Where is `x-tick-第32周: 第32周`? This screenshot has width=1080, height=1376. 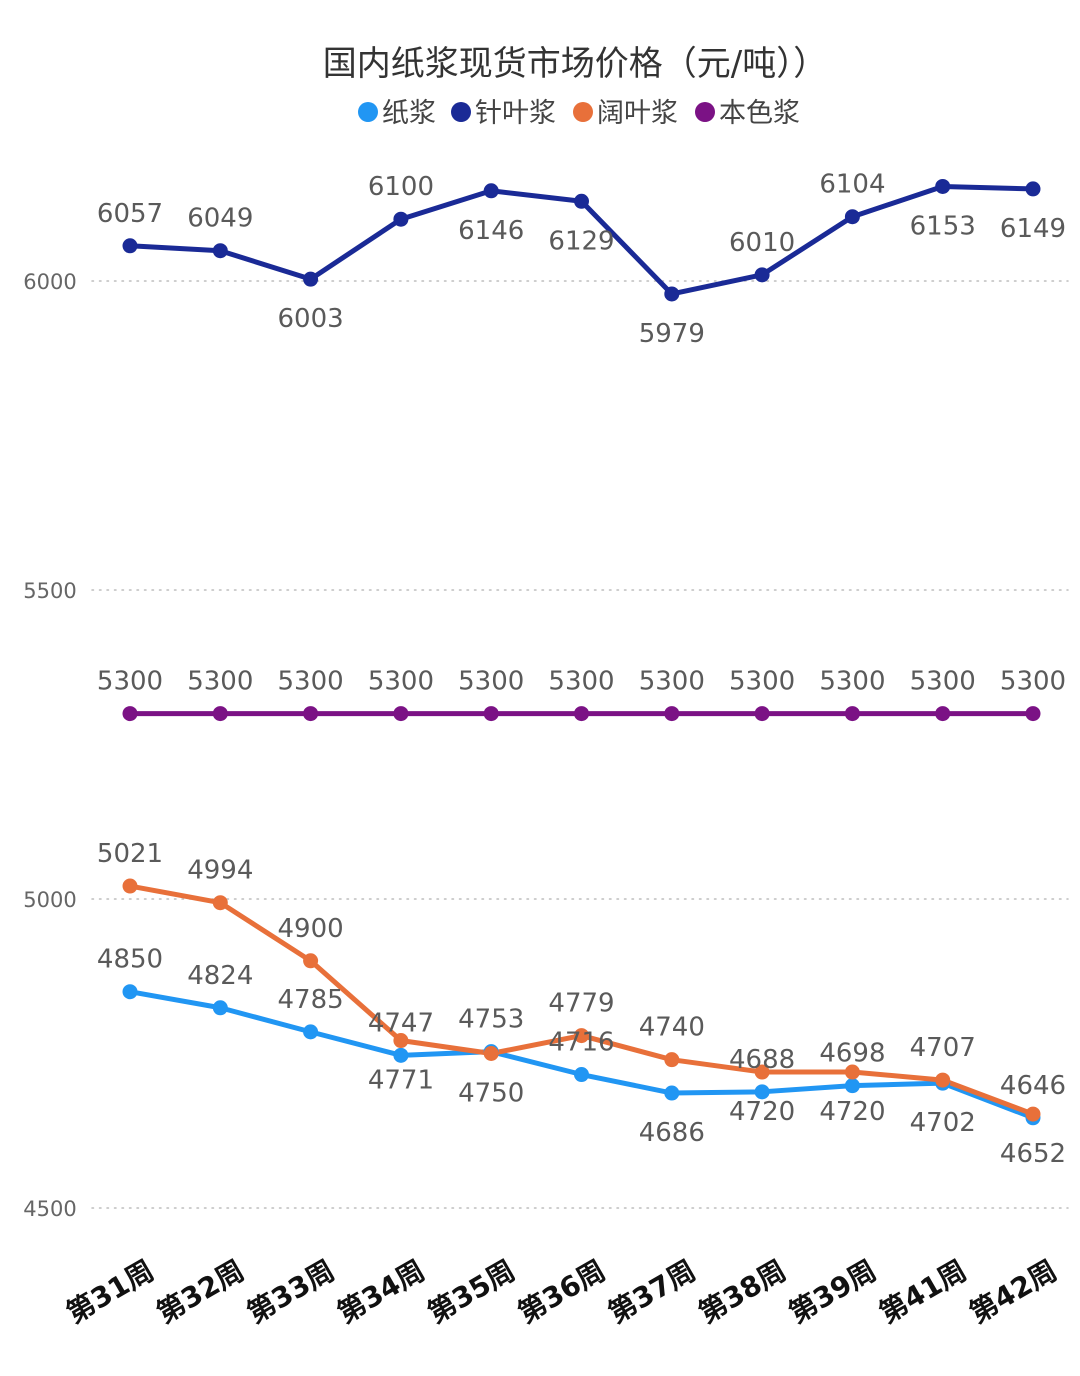 x-tick-第32周: 第32周 is located at coordinates (200, 1292).